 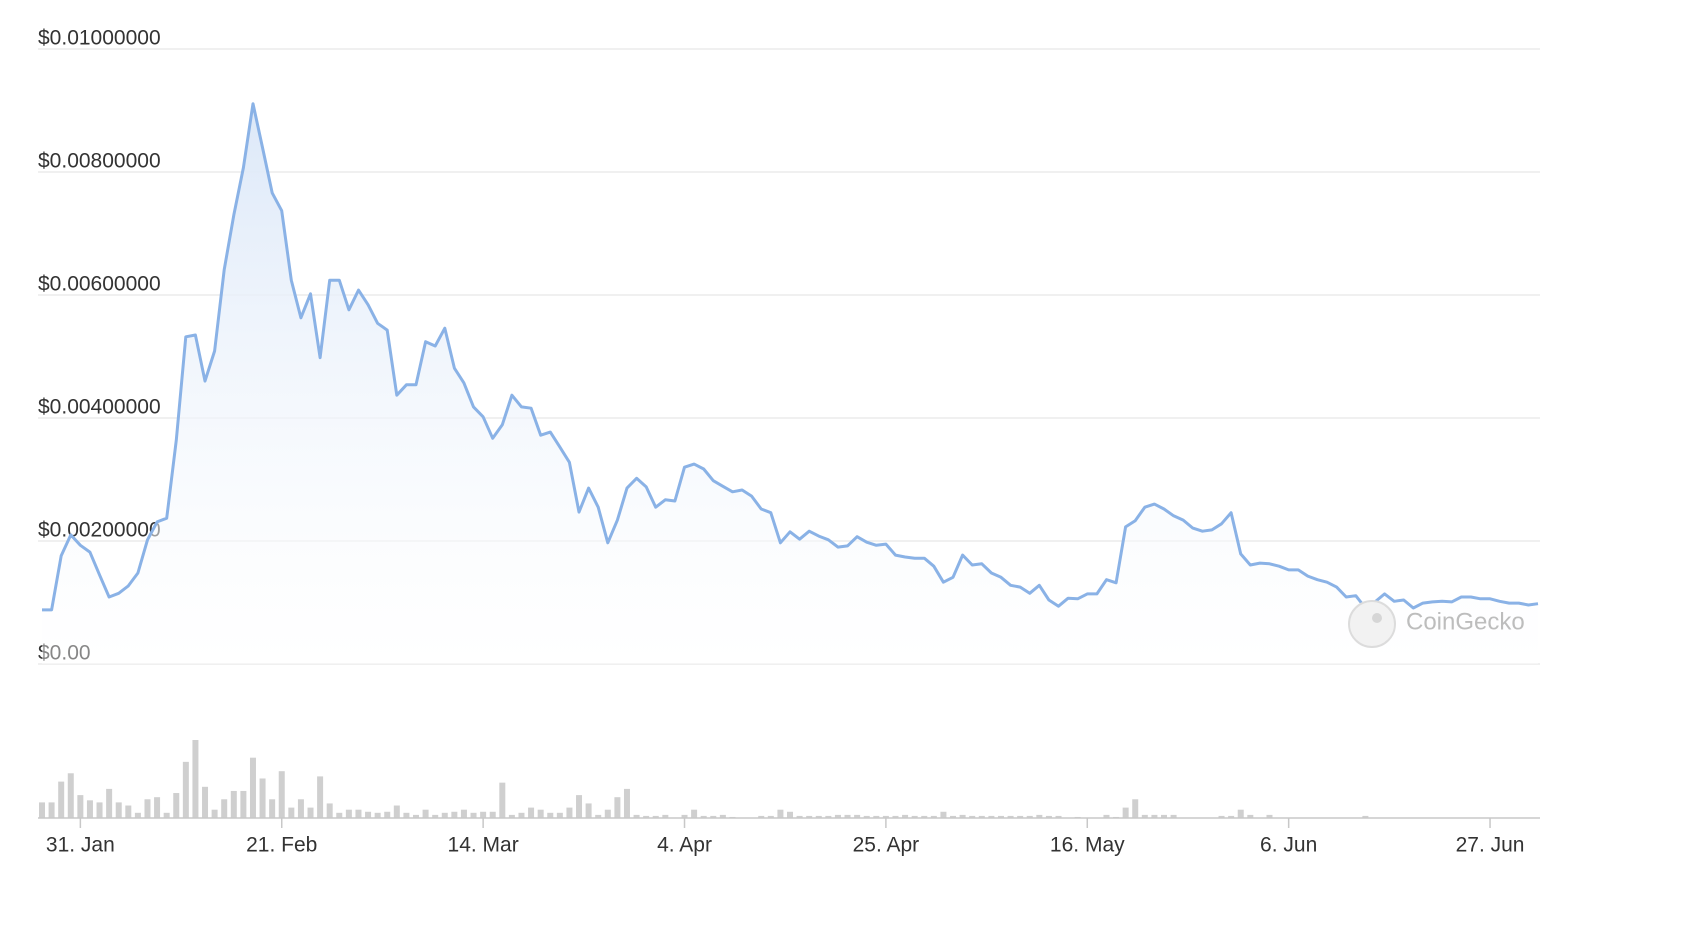 I want to click on y-tick-label: $0.01000000, so click(x=99, y=38).